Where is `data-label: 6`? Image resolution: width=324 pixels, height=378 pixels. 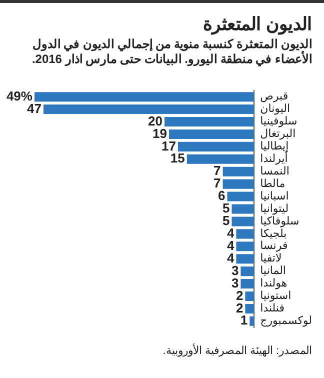
data-label: 6 is located at coordinates (222, 196).